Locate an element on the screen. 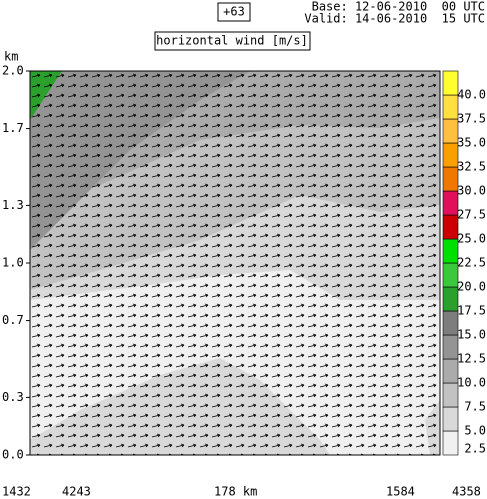 The width and height of the screenshot is (487, 499). y-tick-label: 2.0 is located at coordinates (13, 71).